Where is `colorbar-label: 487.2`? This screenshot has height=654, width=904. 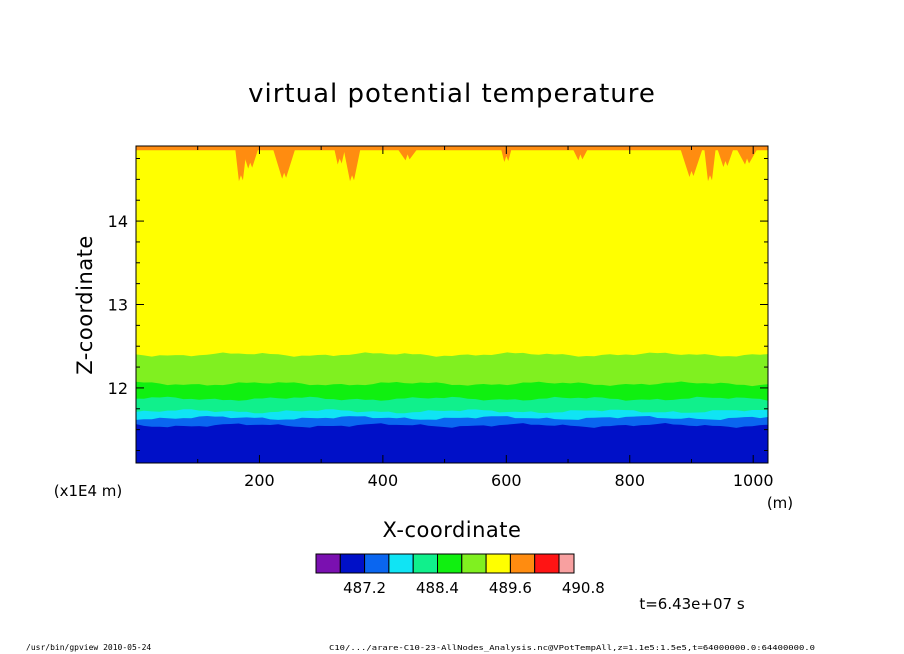 colorbar-label: 487.2 is located at coordinates (364, 588).